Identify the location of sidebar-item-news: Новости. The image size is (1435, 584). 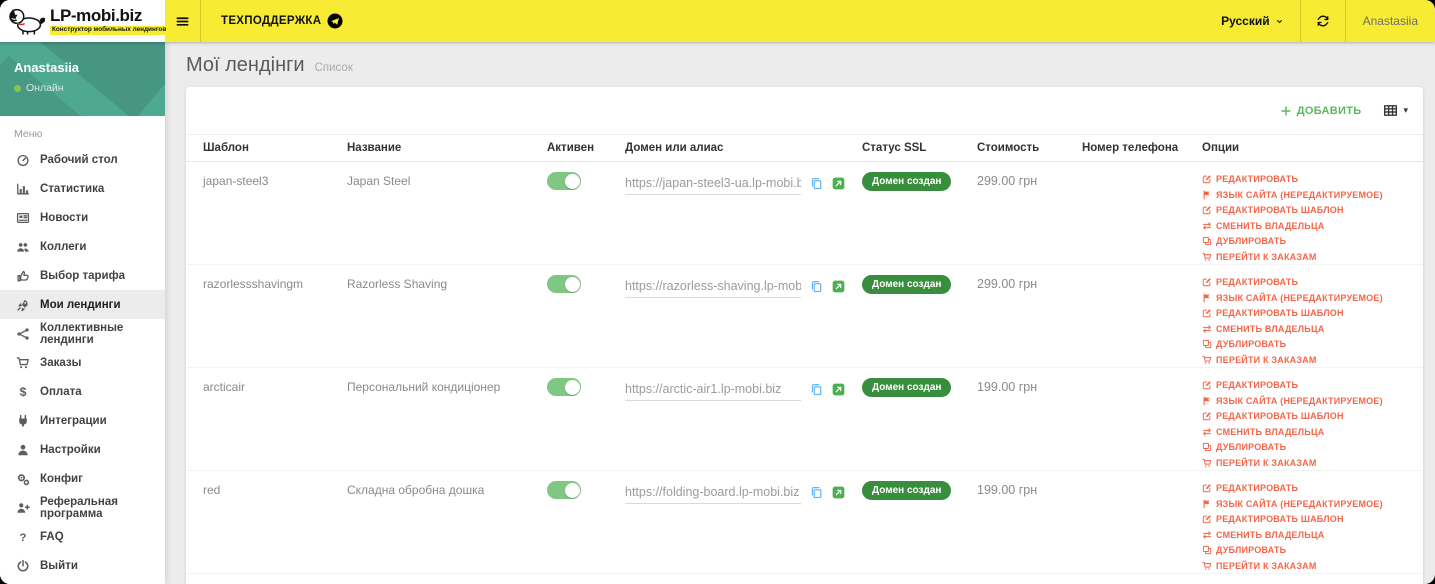
(82, 217).